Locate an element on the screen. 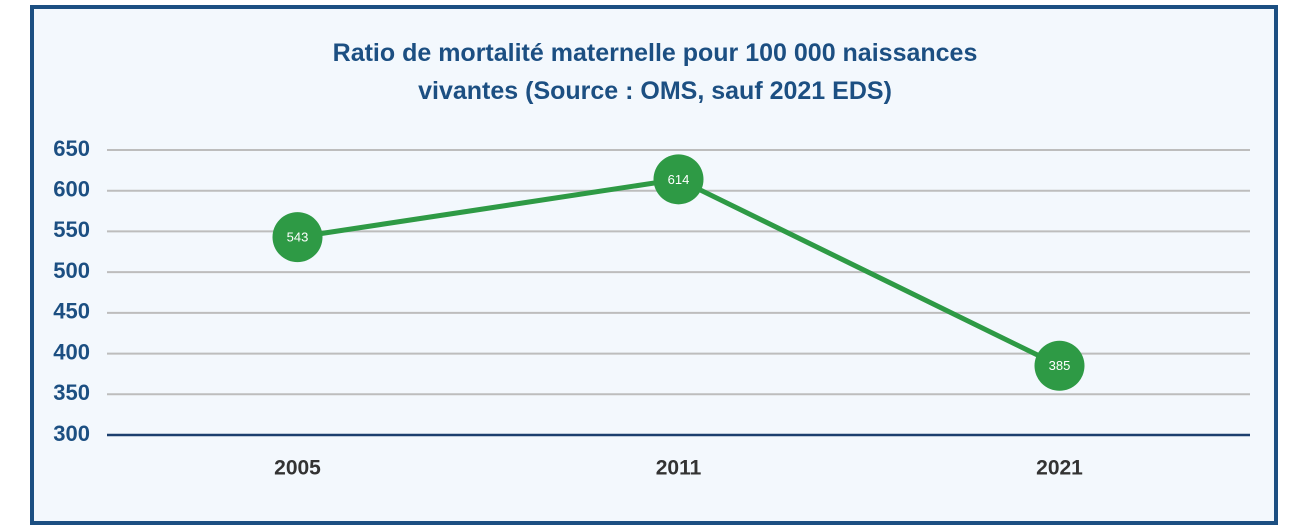  y-tick-label: 550 is located at coordinates (71, 229).